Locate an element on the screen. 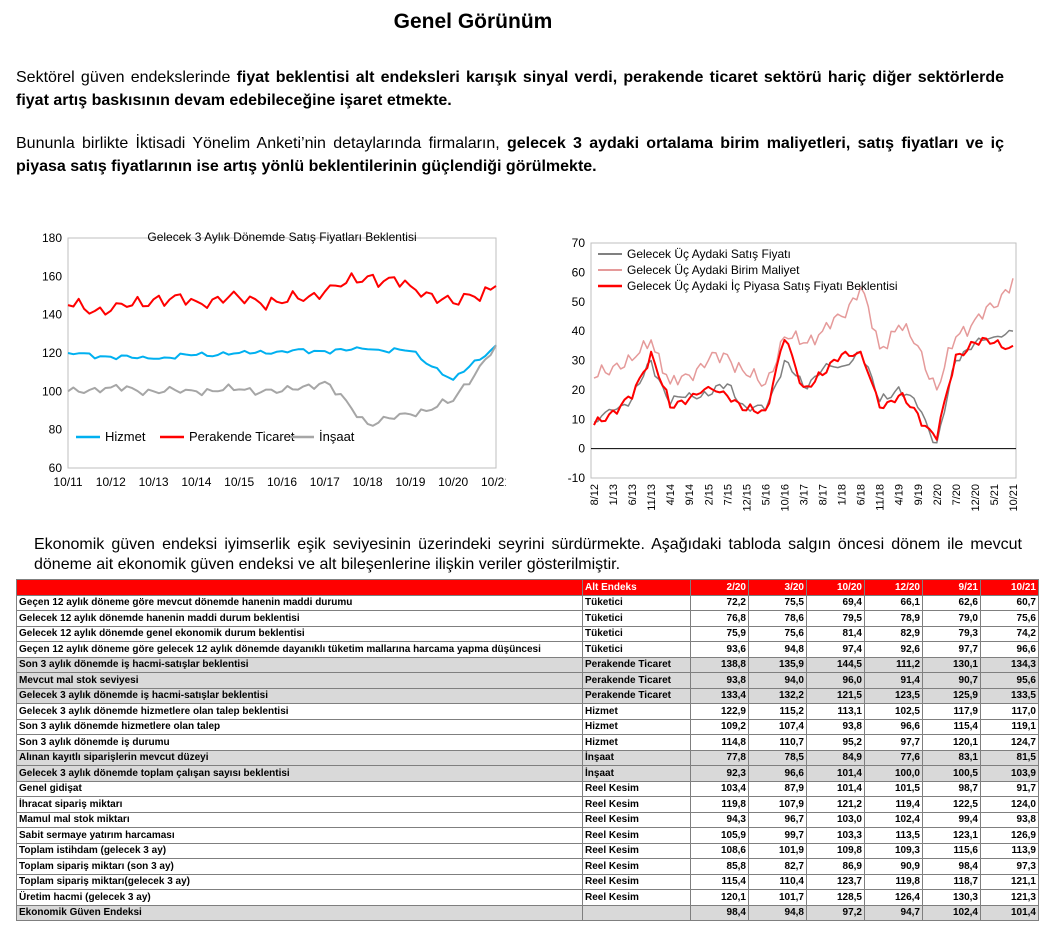 The height and width of the screenshot is (938, 1040). row-value: 101,7 is located at coordinates (777, 897).